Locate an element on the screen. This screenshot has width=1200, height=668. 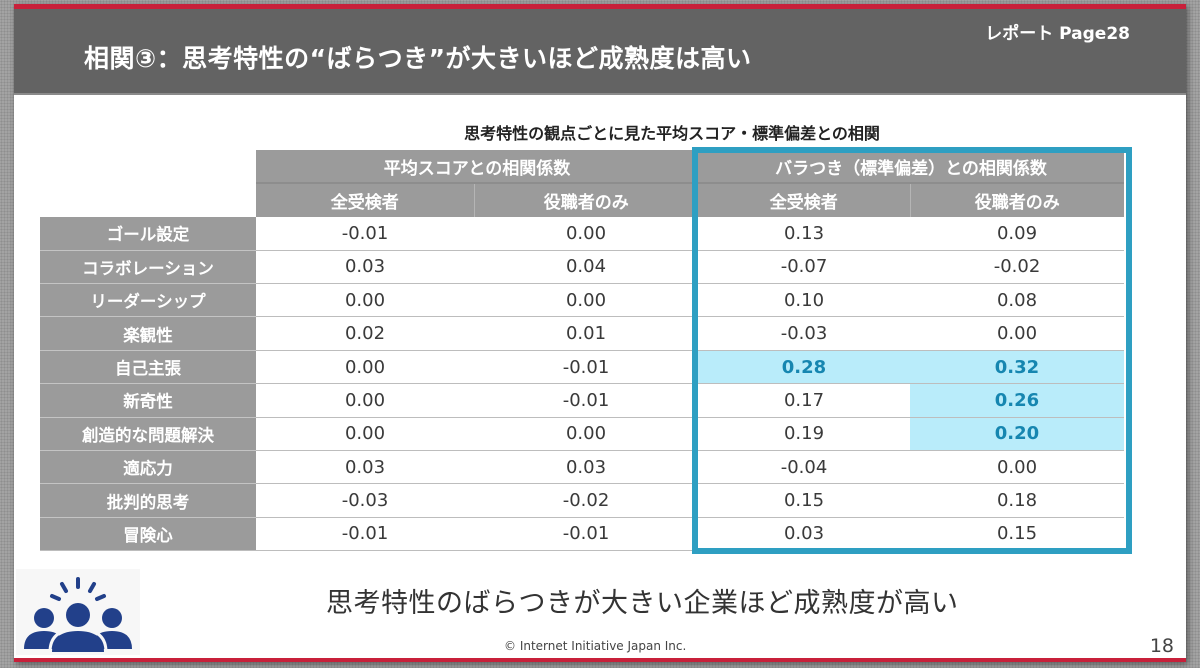
cell-value: 0.19 is located at coordinates (804, 434).